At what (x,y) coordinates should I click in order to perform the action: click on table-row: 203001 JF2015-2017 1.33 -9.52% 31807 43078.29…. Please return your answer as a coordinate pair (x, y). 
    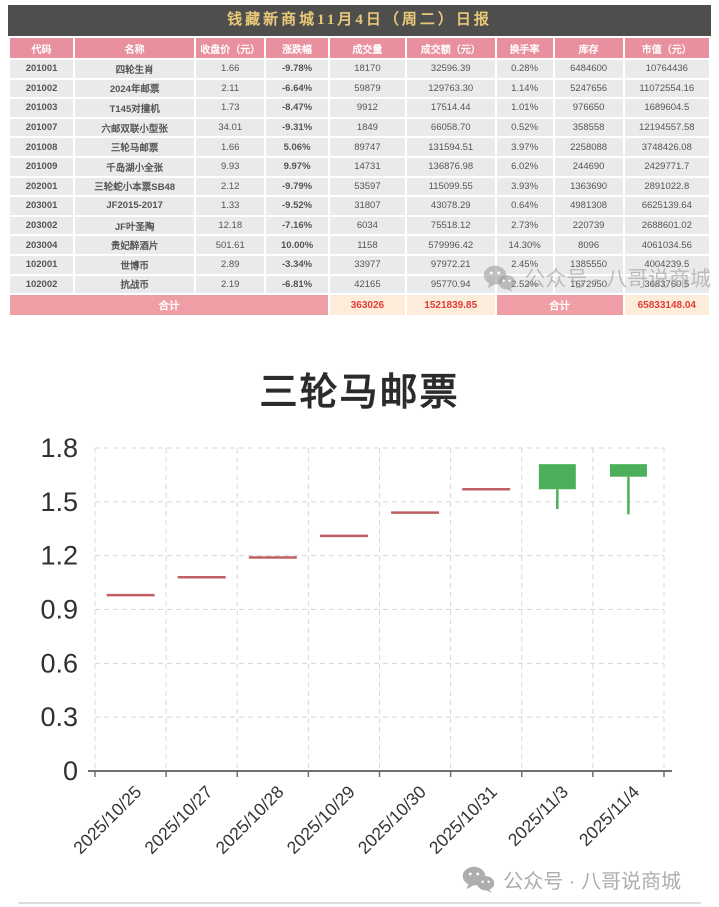
    Looking at the image, I should click on (359, 206).